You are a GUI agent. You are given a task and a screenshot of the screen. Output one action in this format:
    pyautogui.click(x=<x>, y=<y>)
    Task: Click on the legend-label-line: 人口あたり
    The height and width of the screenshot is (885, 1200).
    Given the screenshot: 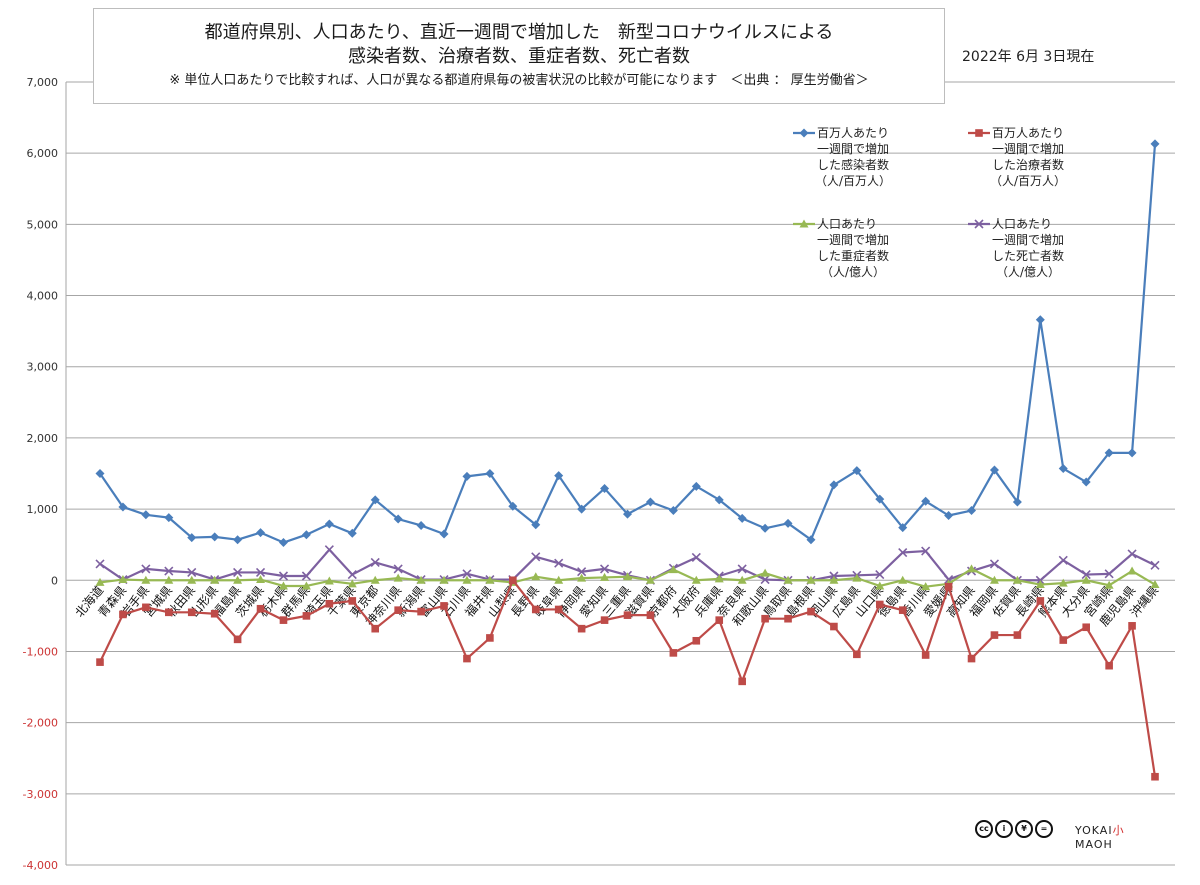 What is the action you would take?
    pyautogui.click(x=847, y=224)
    